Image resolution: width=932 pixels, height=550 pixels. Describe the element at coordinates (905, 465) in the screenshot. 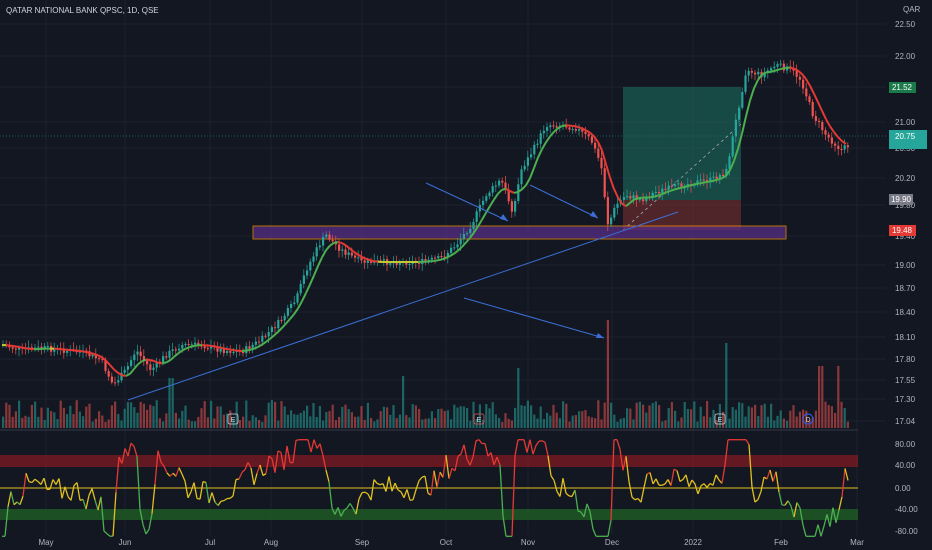

I see `oscillator-tick: 40.00` at that location.